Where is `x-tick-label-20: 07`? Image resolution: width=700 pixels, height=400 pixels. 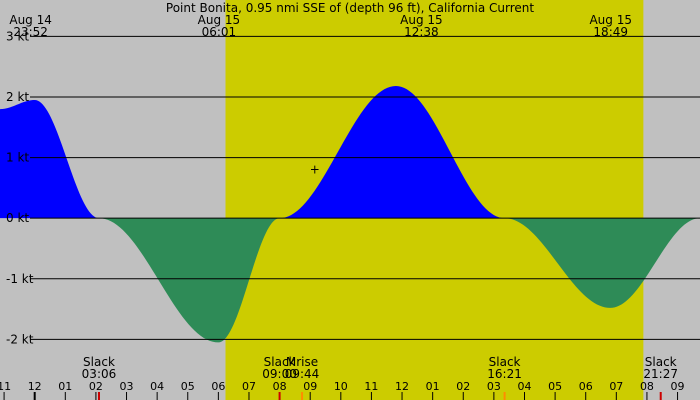
x-tick-label-20: 07 is located at coordinates (616, 386).